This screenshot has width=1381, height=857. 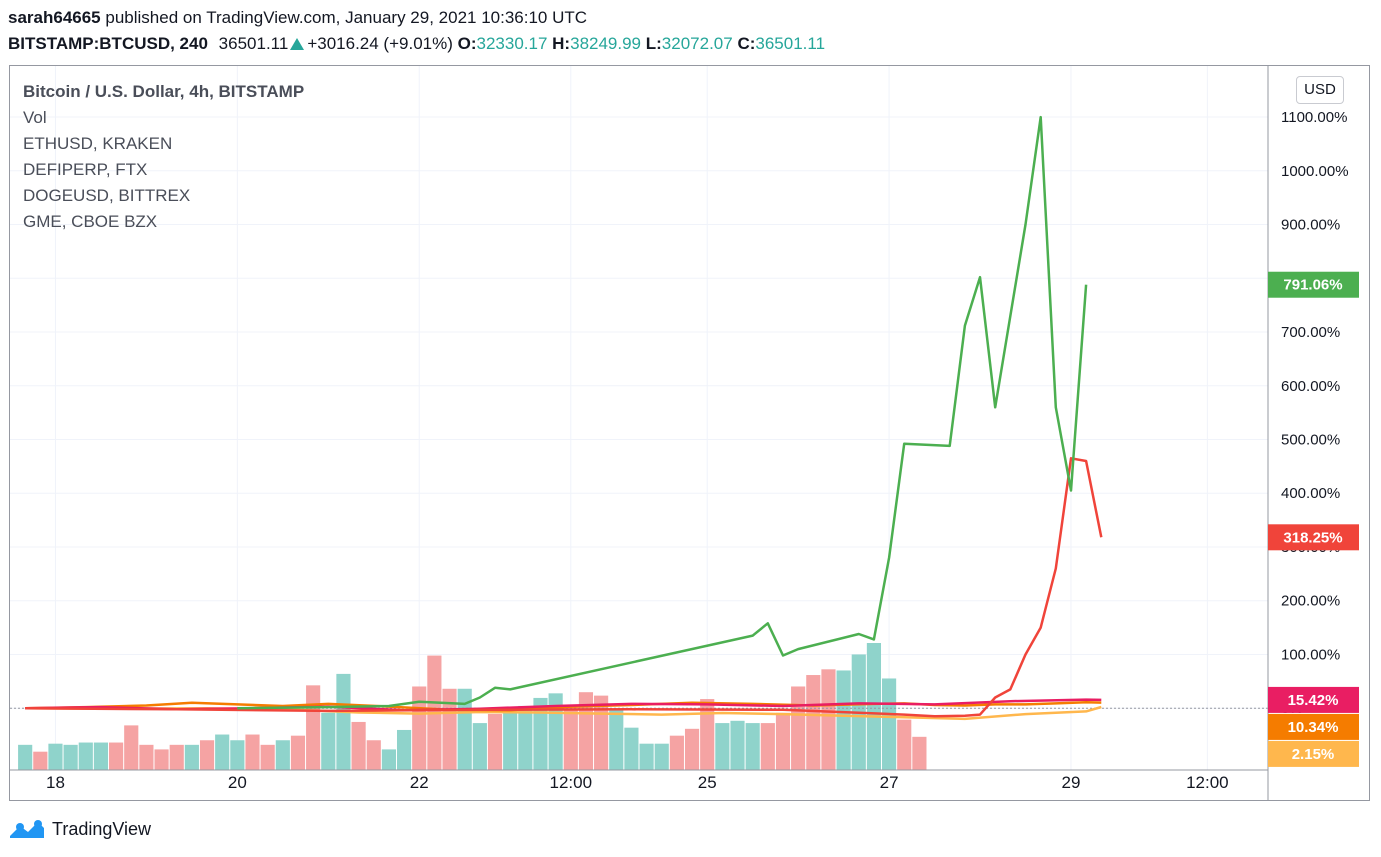 I want to click on tag-value: 15.42%, so click(x=1313, y=700).